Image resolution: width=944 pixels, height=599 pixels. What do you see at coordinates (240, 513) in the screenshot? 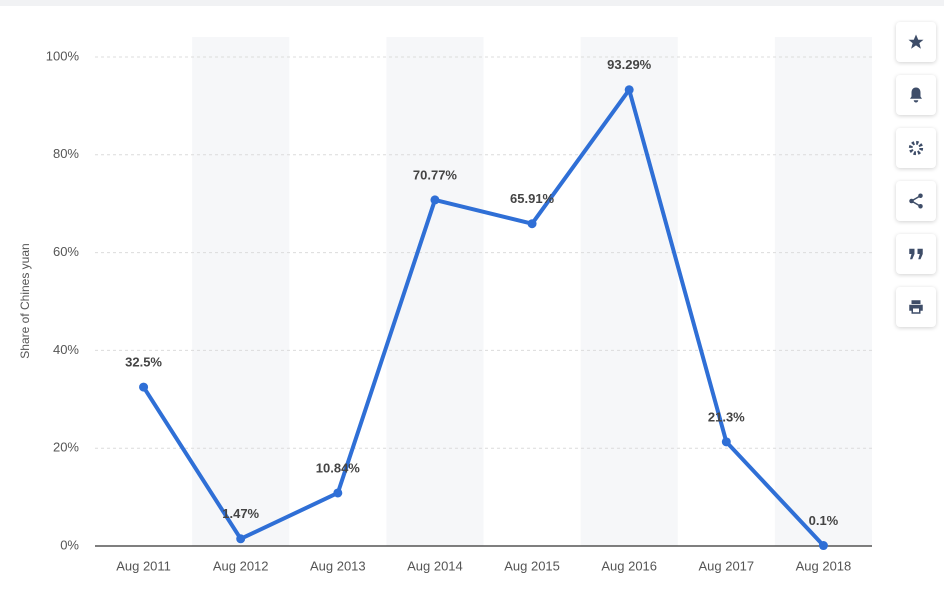
I see `value-label: 1.47%` at bounding box center [240, 513].